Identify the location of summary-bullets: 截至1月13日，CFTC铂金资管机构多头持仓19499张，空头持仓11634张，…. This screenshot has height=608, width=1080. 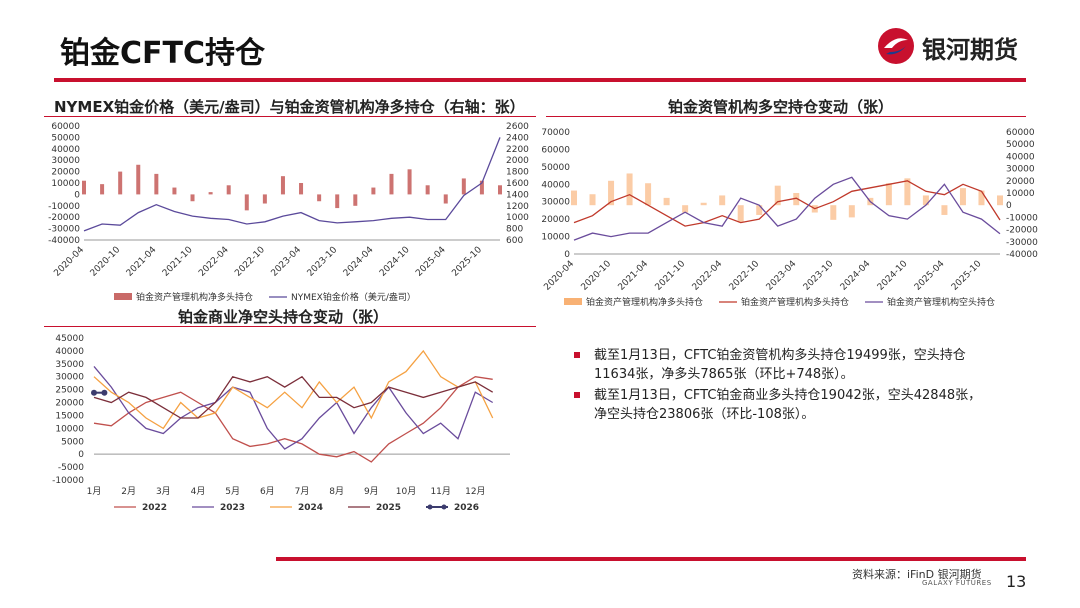
(782, 386).